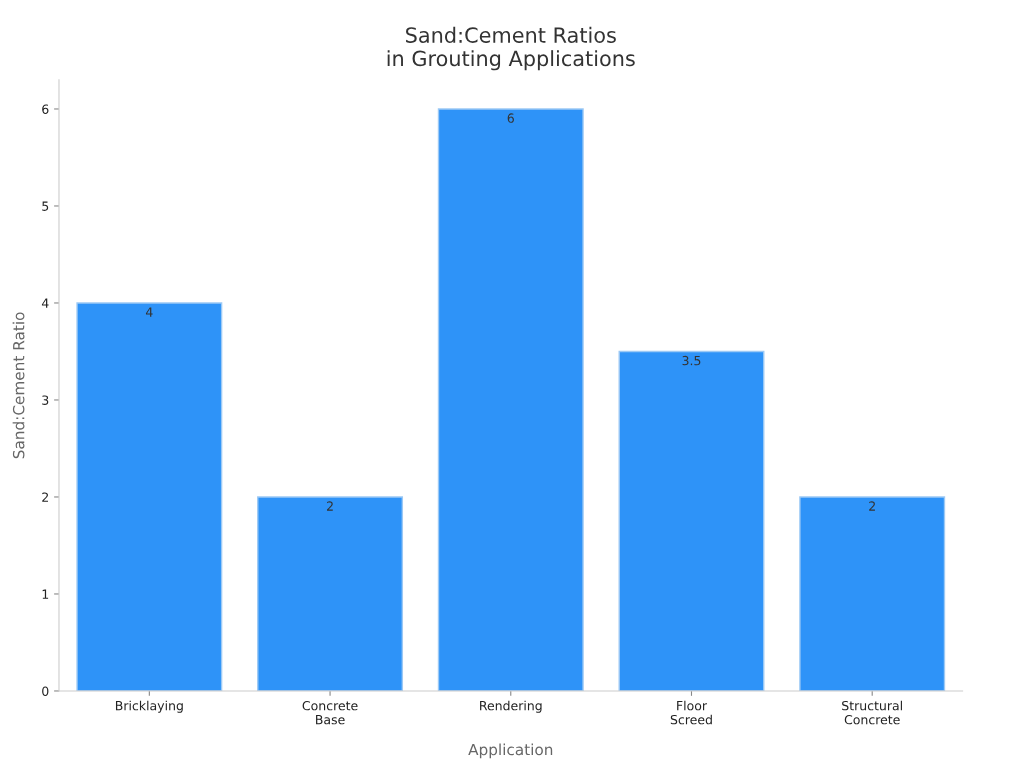 The width and height of the screenshot is (1024, 768). What do you see at coordinates (45, 303) in the screenshot?
I see `y-tick-label: 4` at bounding box center [45, 303].